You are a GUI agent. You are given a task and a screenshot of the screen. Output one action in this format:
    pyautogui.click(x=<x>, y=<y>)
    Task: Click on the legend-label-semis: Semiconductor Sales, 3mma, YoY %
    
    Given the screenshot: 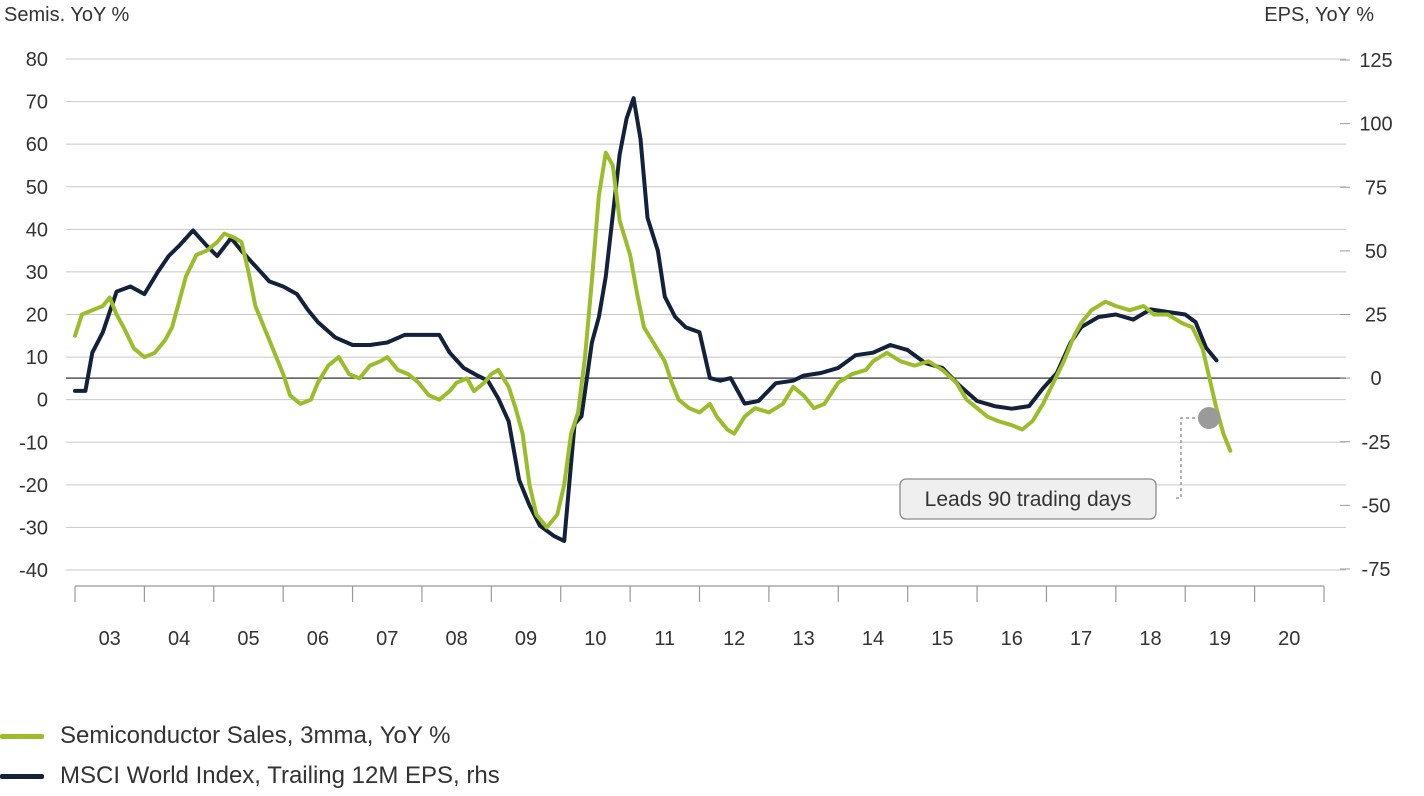 What is the action you would take?
    pyautogui.click(x=255, y=735)
    